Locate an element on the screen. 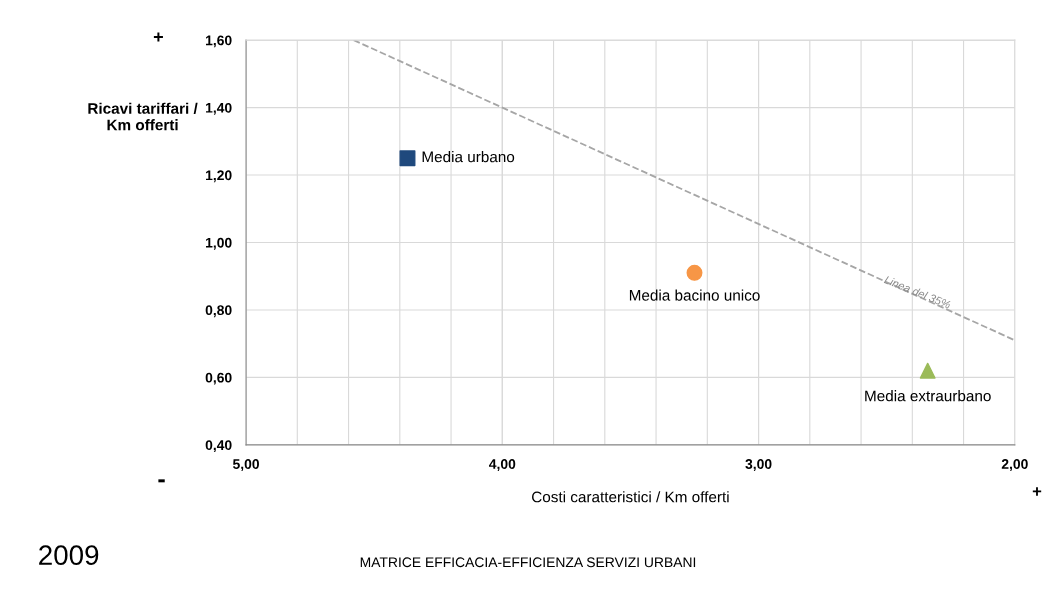  x-axis-title: Costi caratteristici / Km offerti is located at coordinates (630, 497).